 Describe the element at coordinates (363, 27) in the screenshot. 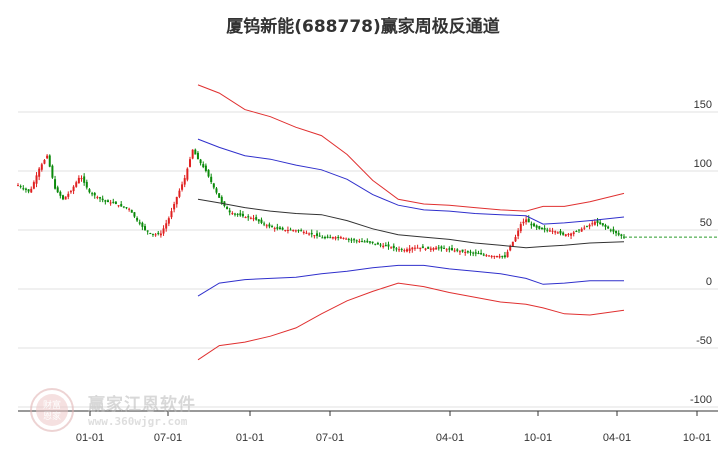

I see `chart-title: 厦钨新能(688778)赢家周极反通道` at that location.